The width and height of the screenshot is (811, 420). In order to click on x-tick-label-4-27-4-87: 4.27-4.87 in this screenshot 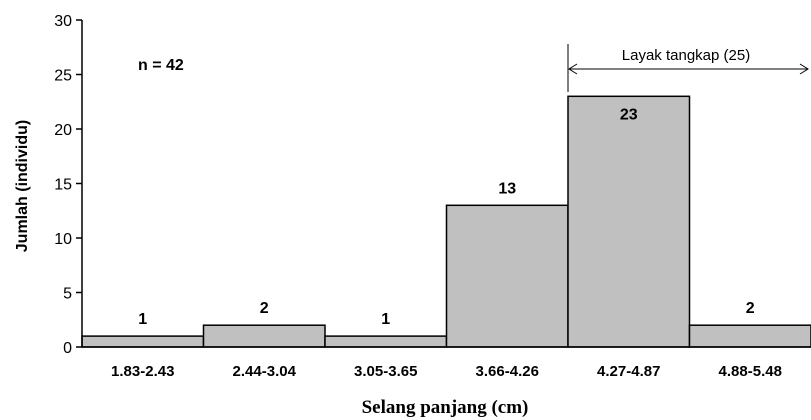, I will do `click(628, 371)`.